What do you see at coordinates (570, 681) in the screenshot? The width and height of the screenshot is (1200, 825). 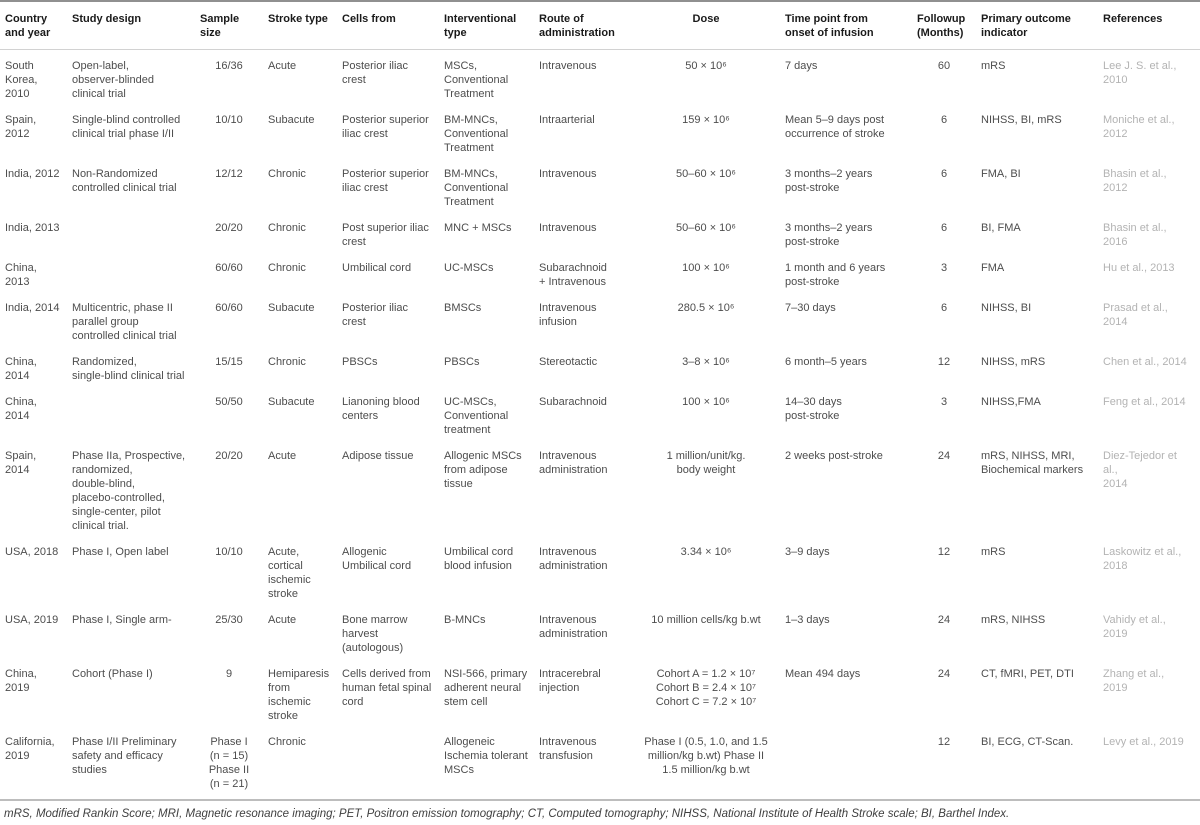 I see `cell-route: Intracerebral injection` at bounding box center [570, 681].